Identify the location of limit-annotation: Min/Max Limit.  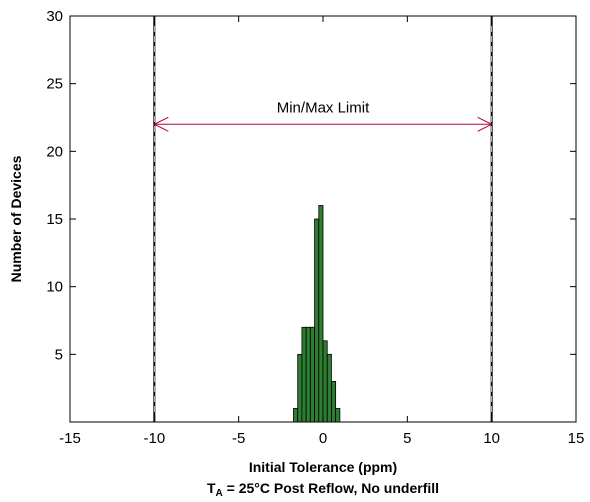
(323, 115).